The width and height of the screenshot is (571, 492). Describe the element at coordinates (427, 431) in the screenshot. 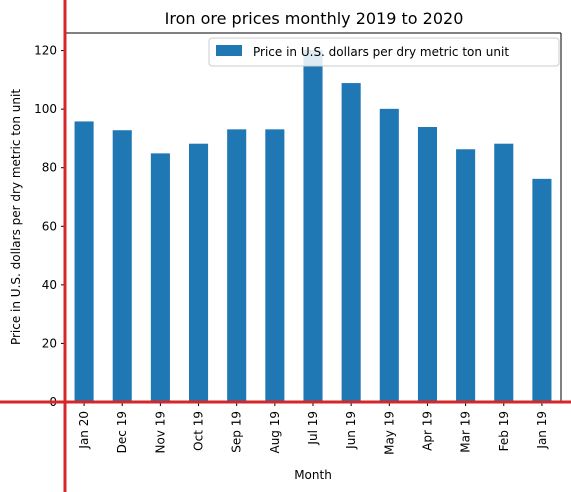

I see `x-tick-label: Apr 19` at that location.